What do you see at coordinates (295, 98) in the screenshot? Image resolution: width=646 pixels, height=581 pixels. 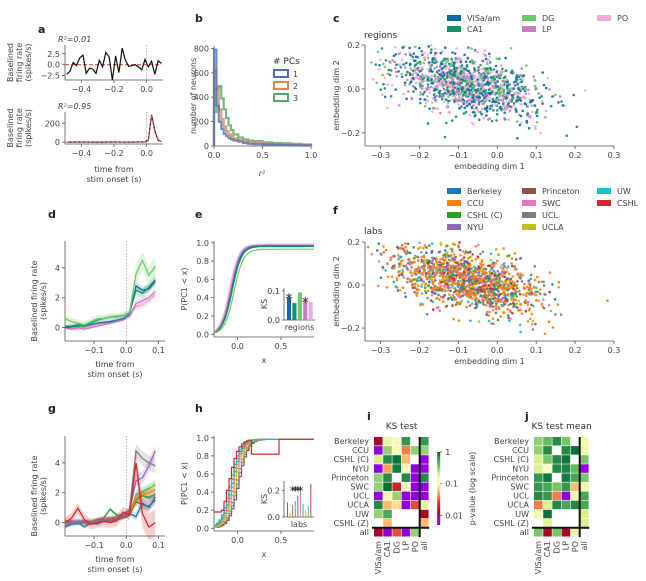 I see `legend-label: 3` at bounding box center [295, 98].